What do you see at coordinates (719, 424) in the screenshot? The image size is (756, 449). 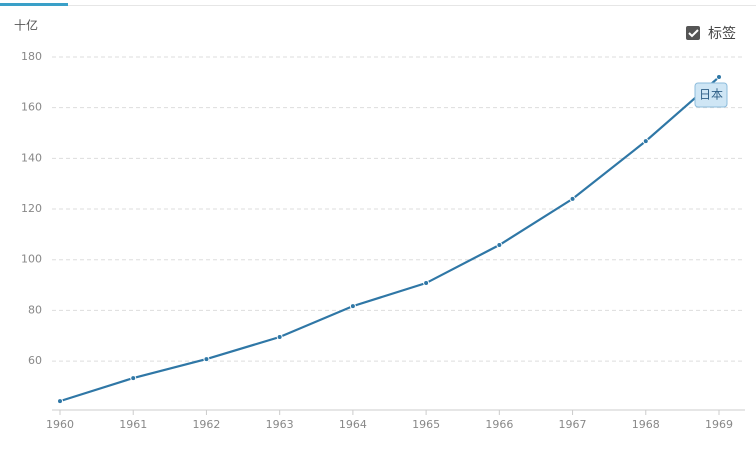 I see `x-tick-label: 1969` at bounding box center [719, 424].